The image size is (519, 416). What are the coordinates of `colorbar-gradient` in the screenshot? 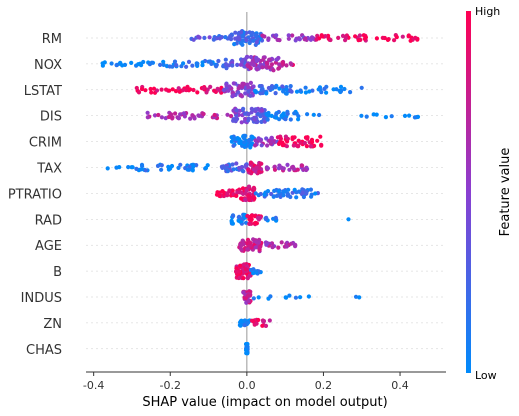 It's located at (468, 192).